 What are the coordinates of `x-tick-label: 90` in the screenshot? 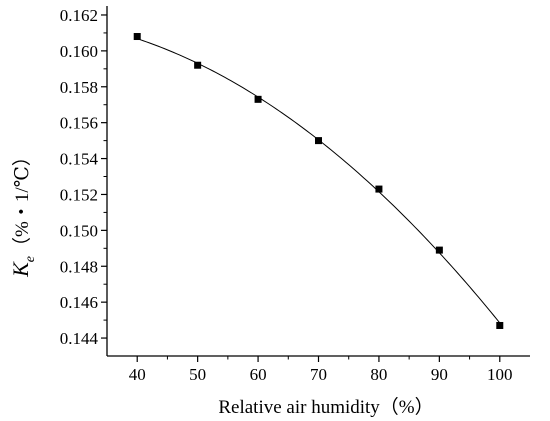 It's located at (439, 374).